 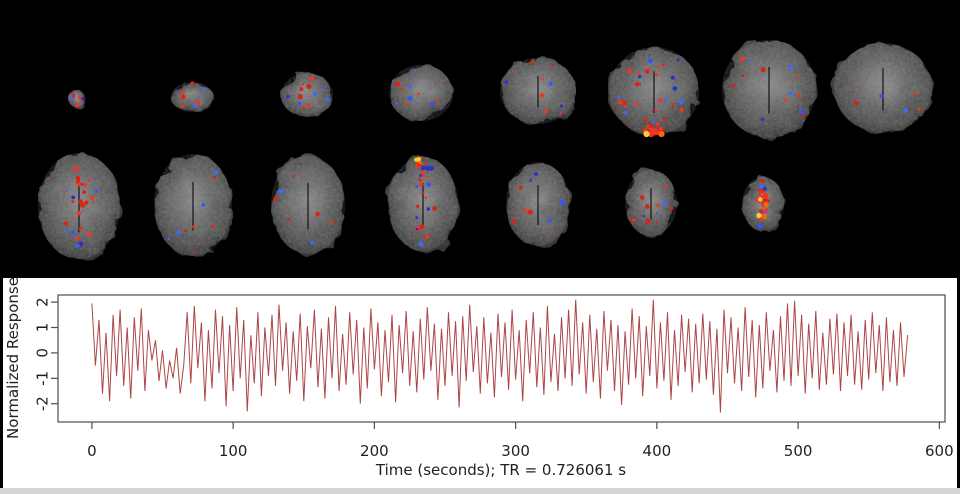 I want to click on y-tick-label: 2, so click(x=43, y=302).